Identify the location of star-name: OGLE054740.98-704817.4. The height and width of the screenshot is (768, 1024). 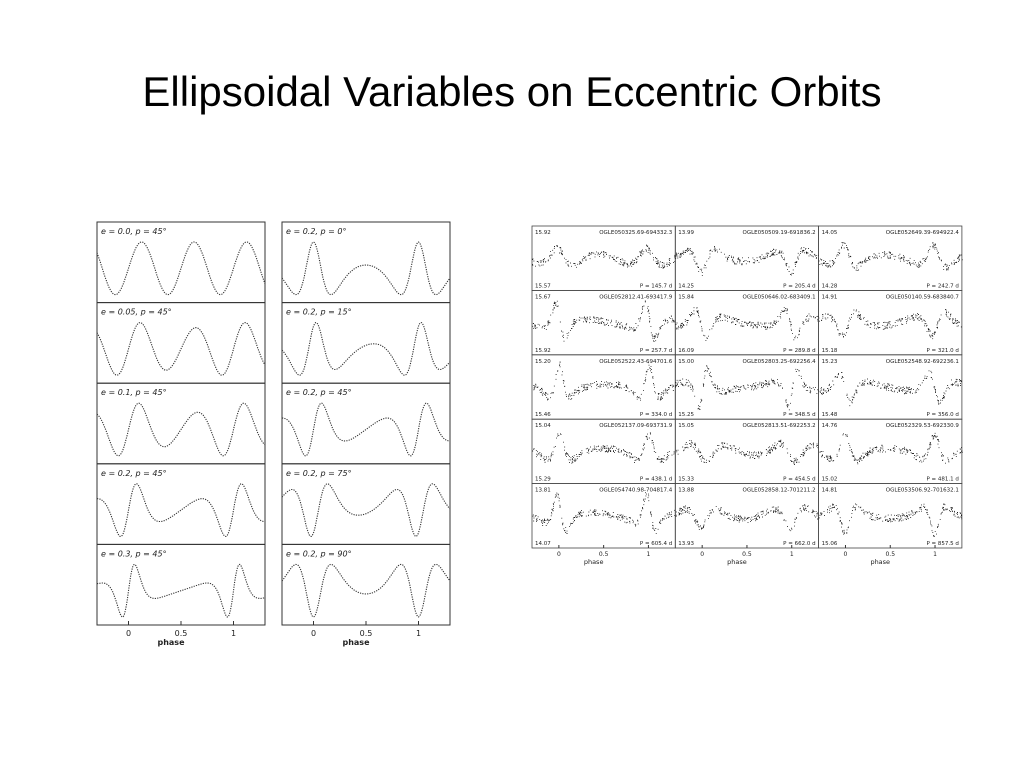
(636, 491).